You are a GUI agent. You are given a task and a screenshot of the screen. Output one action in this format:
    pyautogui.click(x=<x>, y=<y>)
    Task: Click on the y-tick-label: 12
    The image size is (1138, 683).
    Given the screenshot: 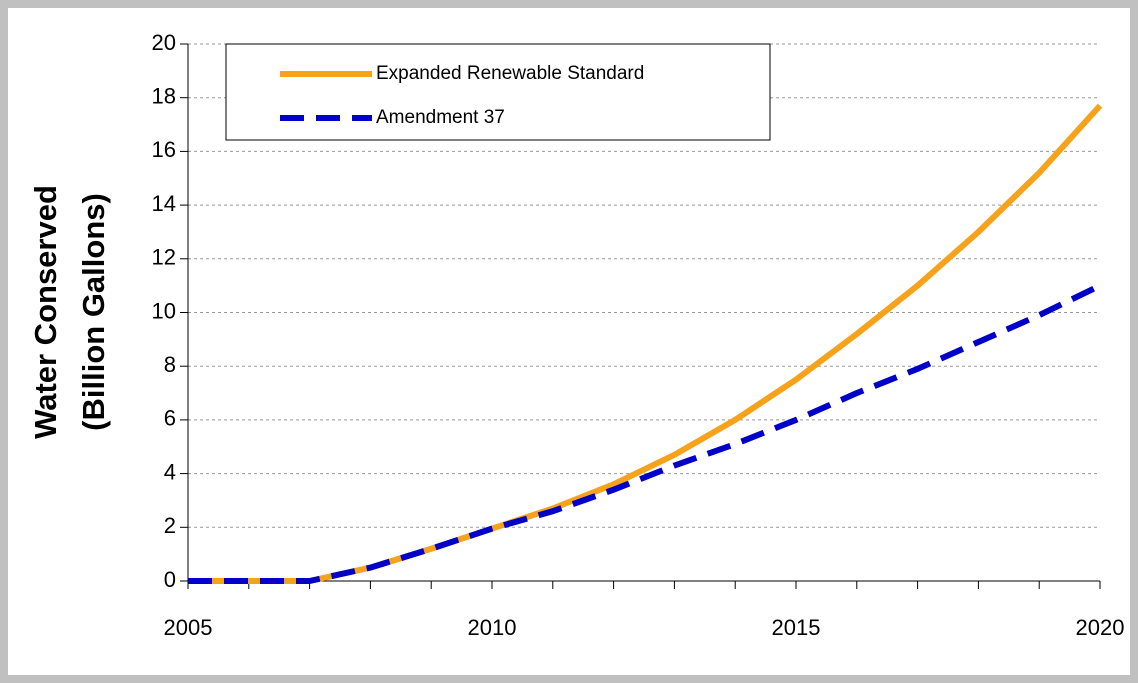 What is the action you would take?
    pyautogui.click(x=164, y=257)
    